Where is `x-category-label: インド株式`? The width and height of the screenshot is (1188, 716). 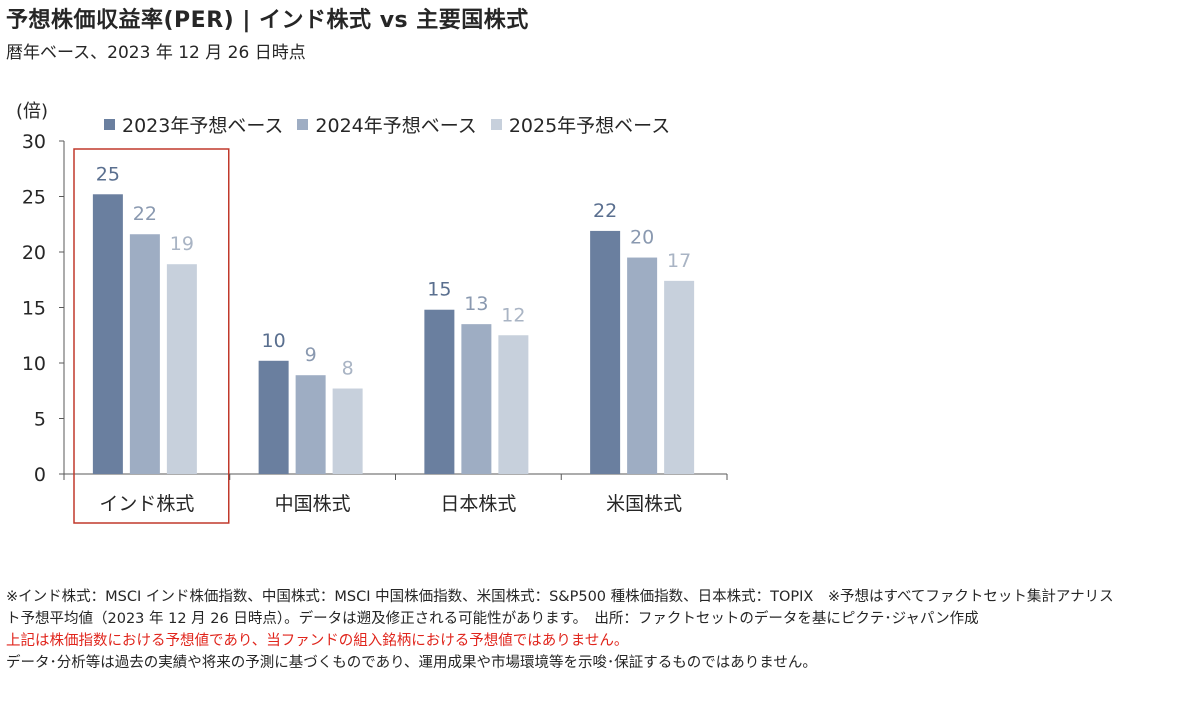
x-category-label: インド株式 is located at coordinates (146, 504).